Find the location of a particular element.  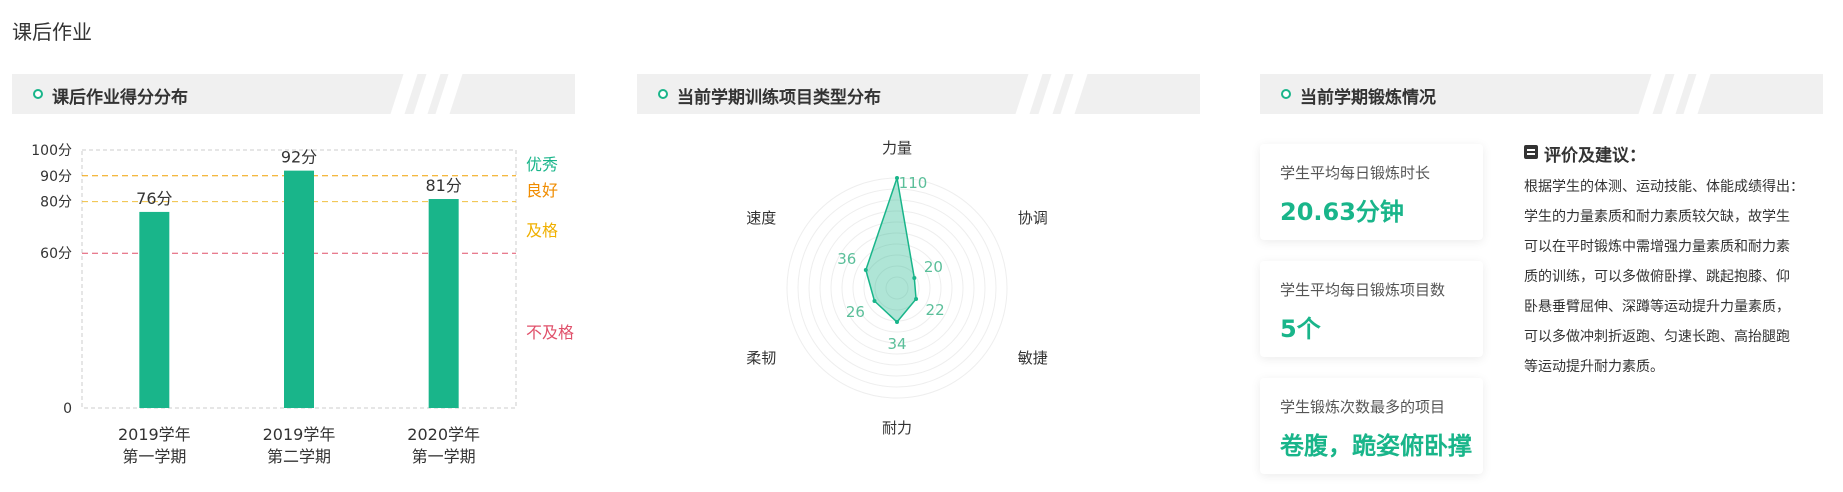

radar-value-label: 34 is located at coordinates (896, 344).